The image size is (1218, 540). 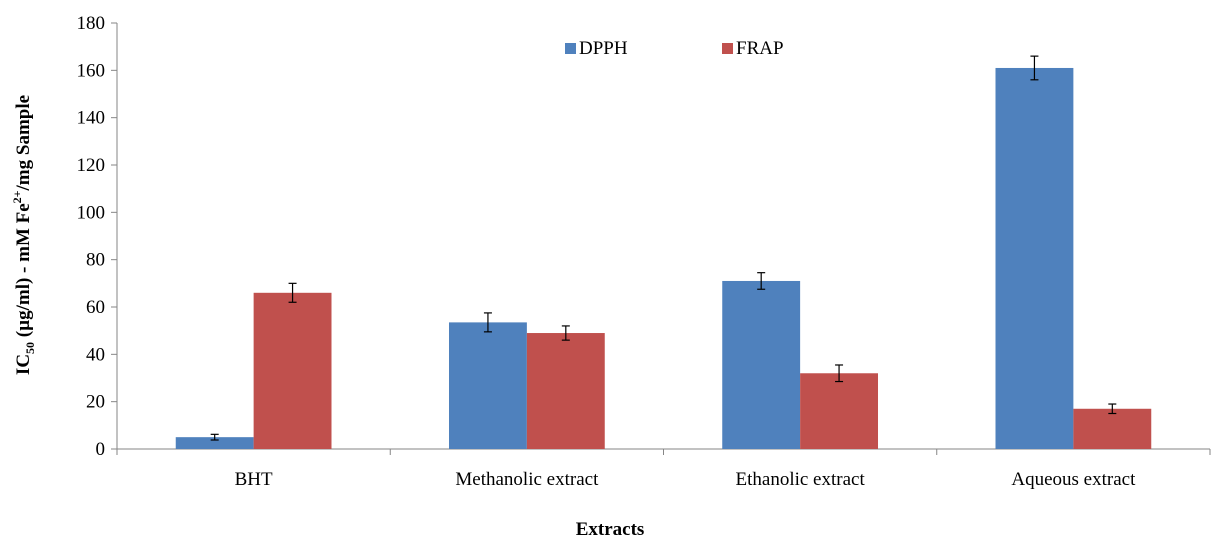 I want to click on y-tick-label: 120, so click(x=91, y=165).